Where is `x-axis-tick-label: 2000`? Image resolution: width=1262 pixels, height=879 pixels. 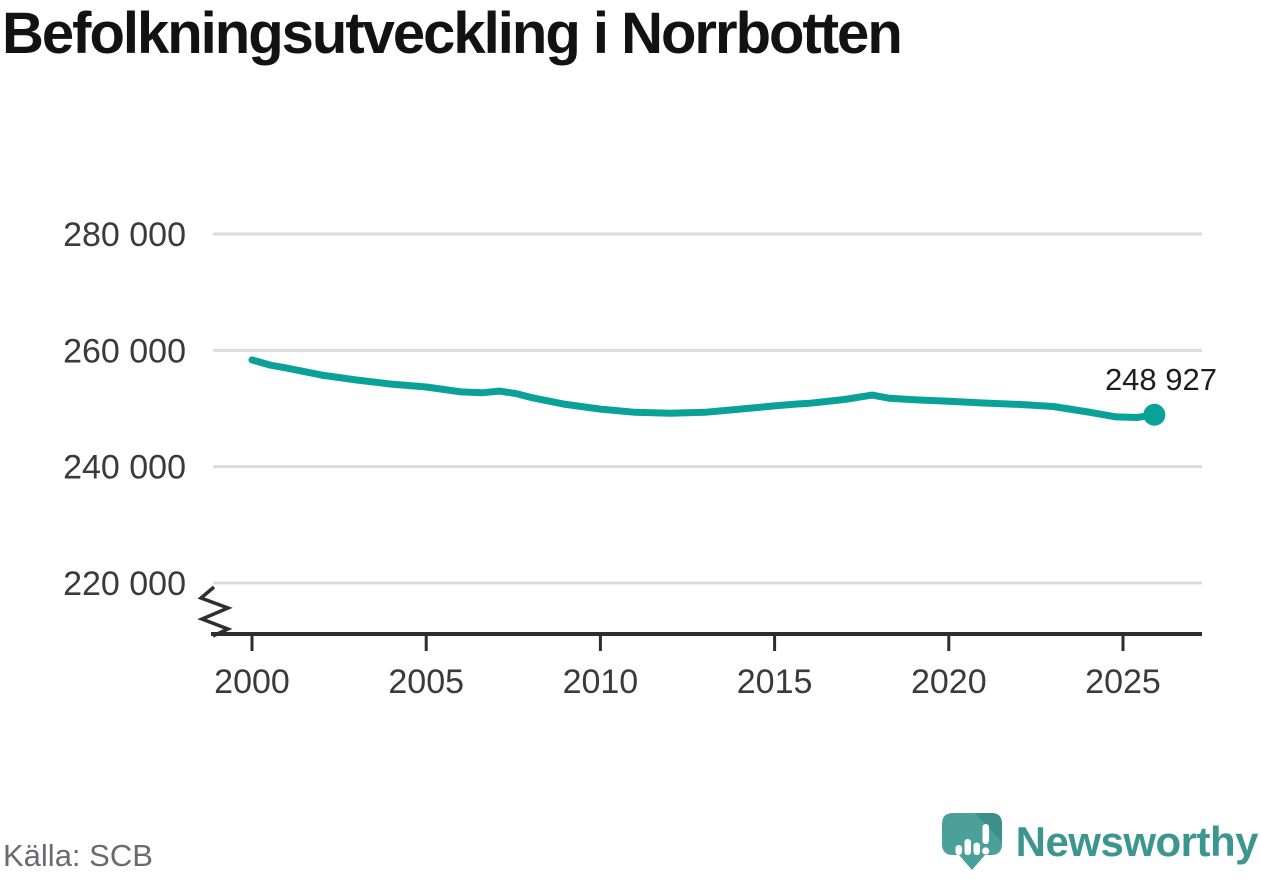
x-axis-tick-label: 2000 is located at coordinates (252, 682).